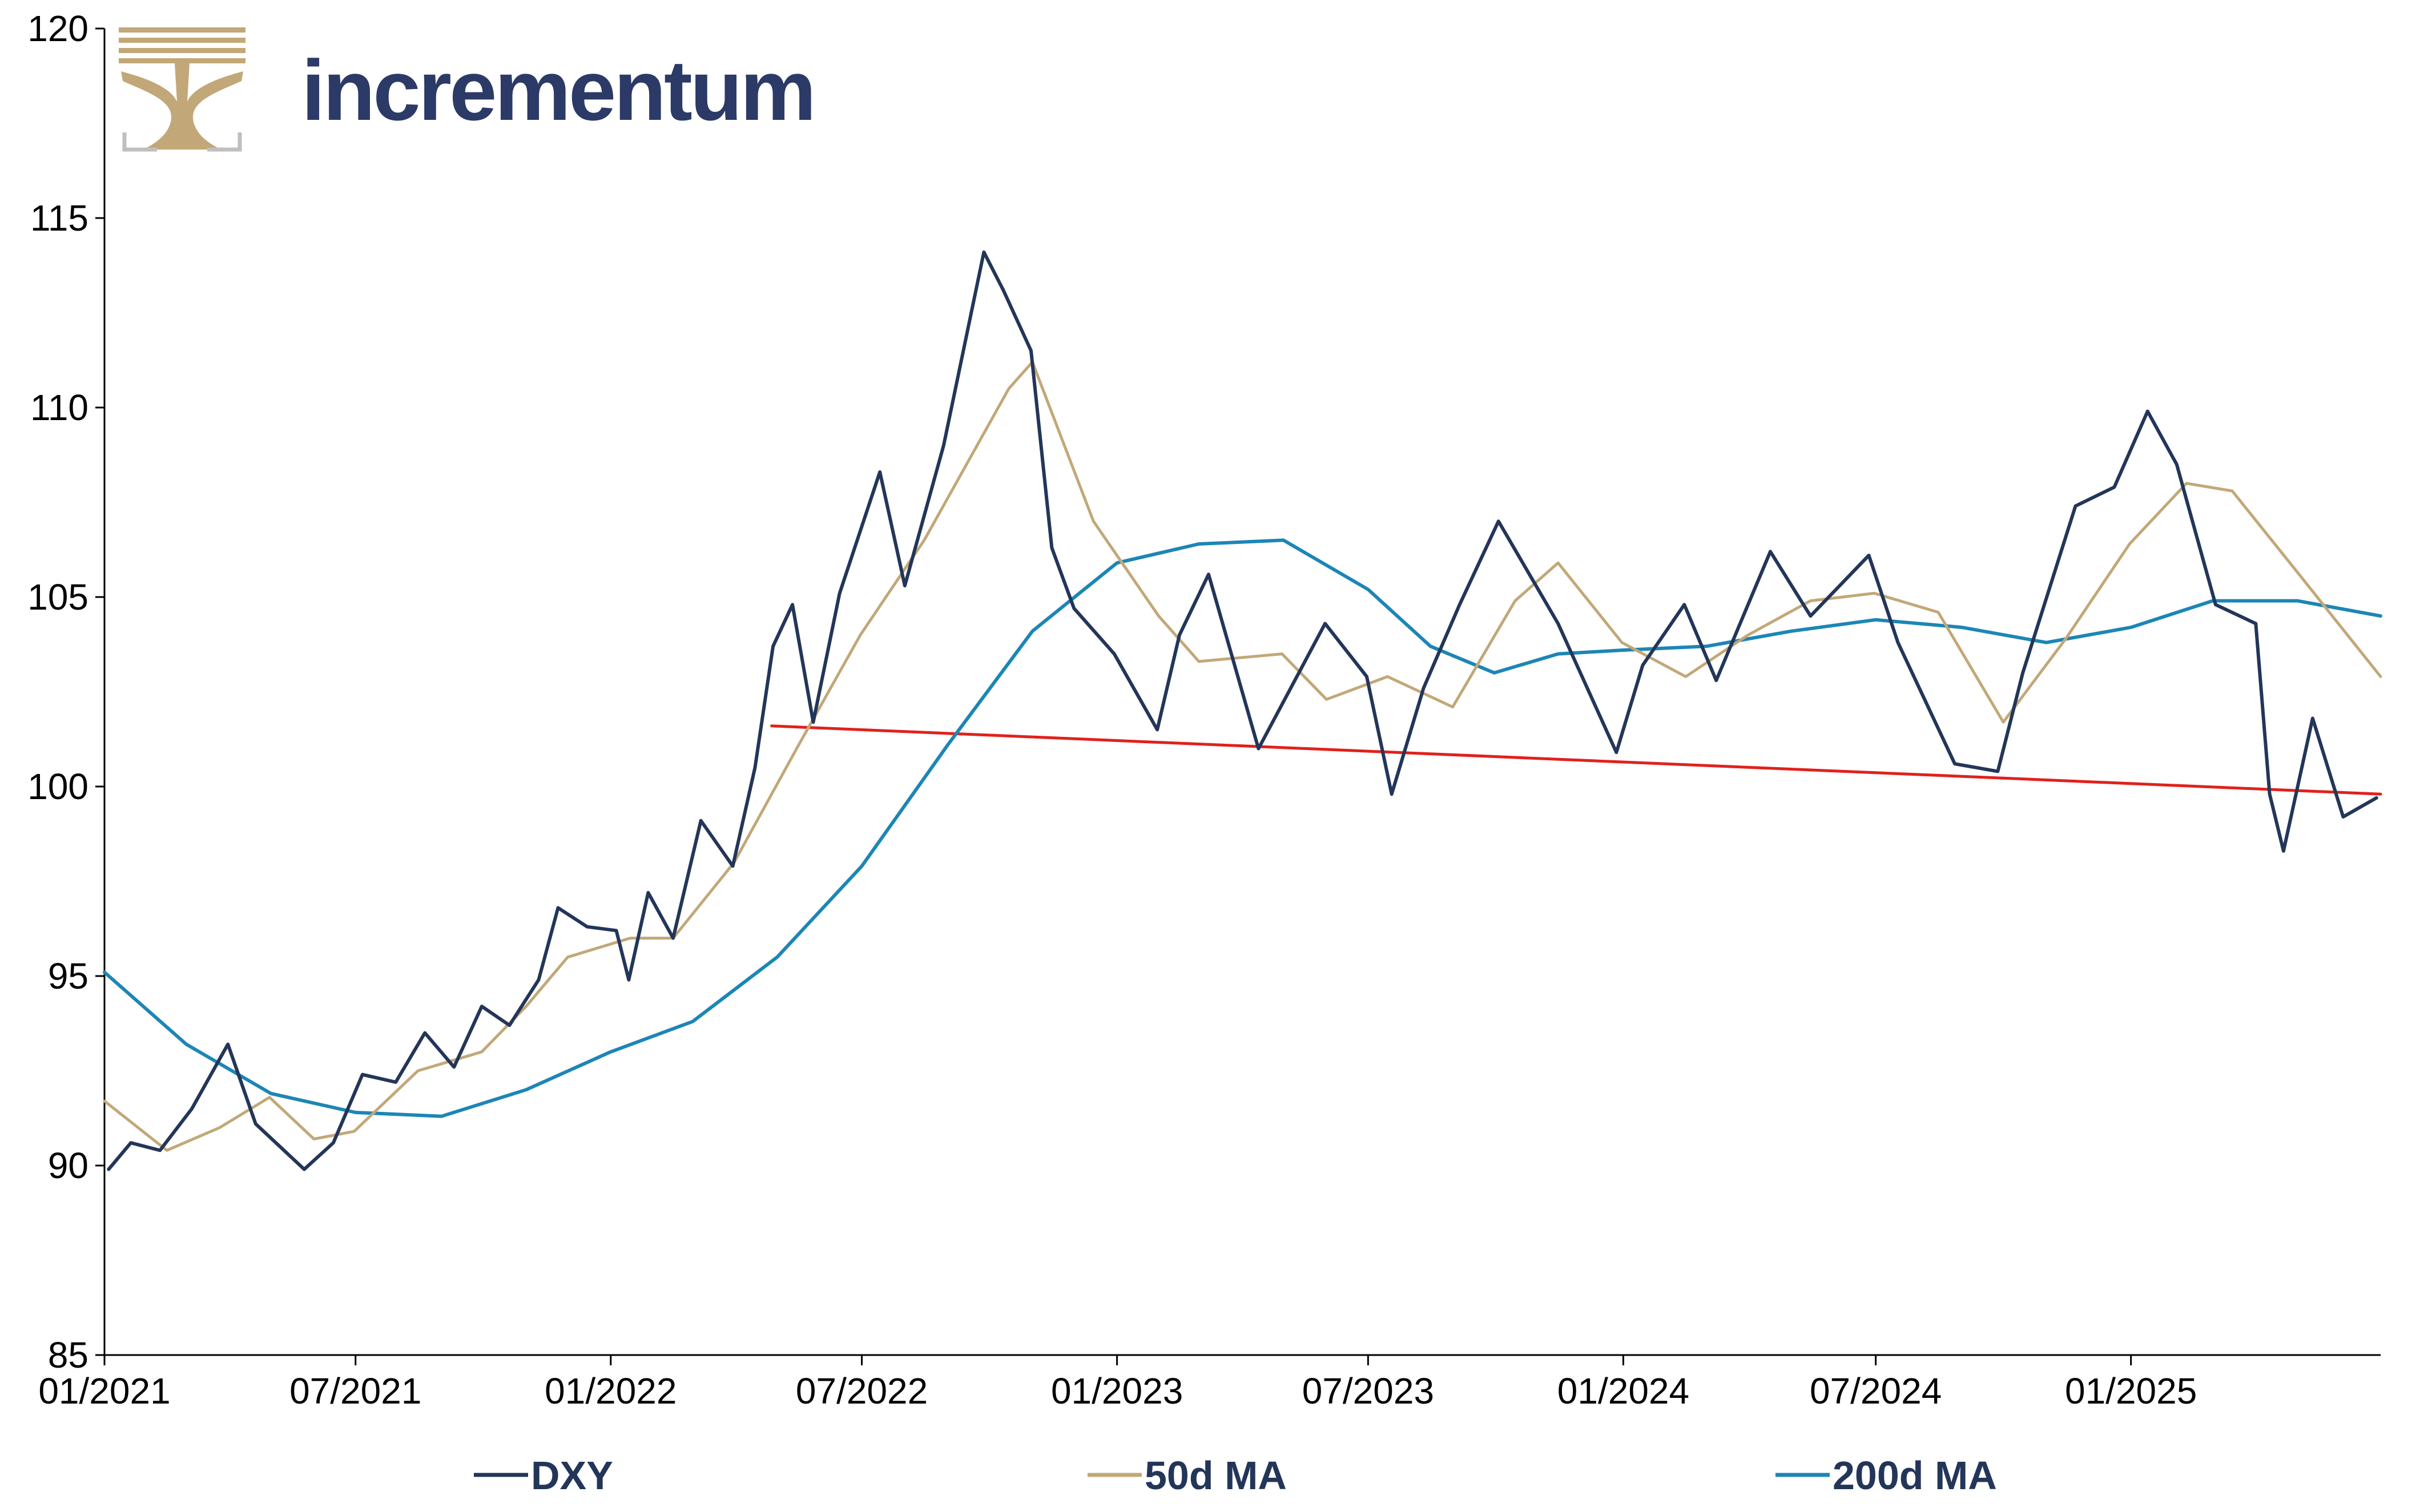 This screenshot has height=1512, width=2436. I want to click on x-tick-label: 07/2024, so click(1876, 1391).